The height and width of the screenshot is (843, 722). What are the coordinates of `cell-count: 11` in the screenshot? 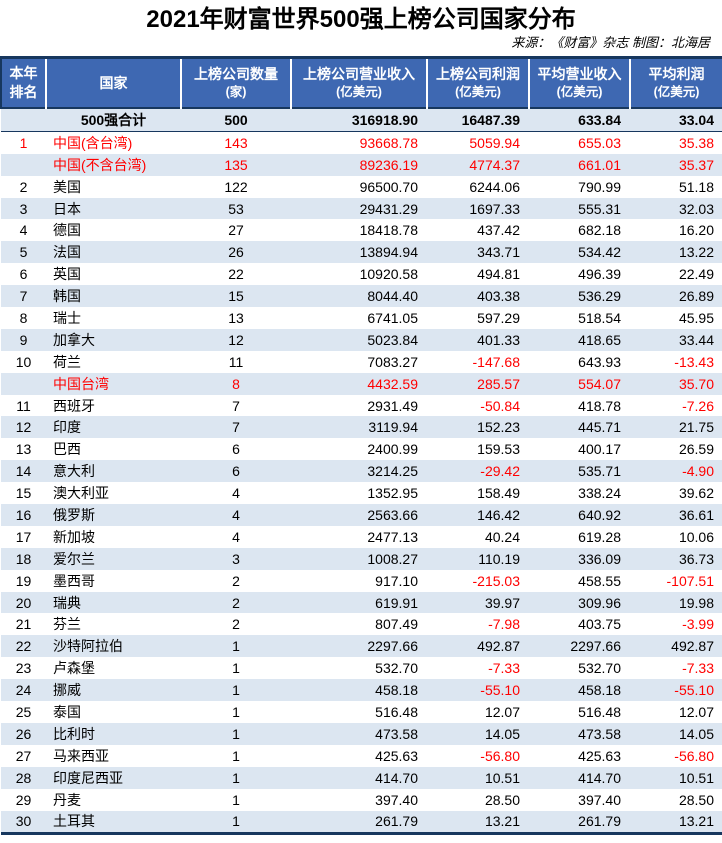 It's located at (236, 361).